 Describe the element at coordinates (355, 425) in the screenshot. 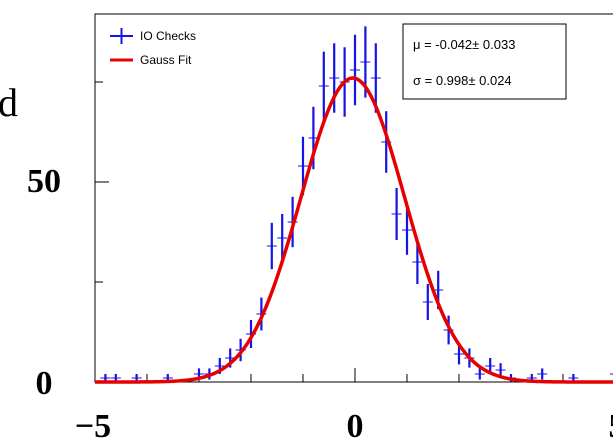

I see `x-tick-label-0: 0` at that location.